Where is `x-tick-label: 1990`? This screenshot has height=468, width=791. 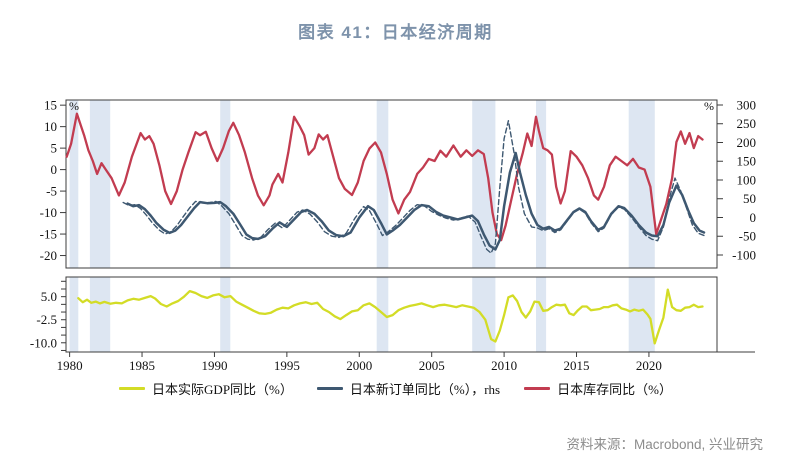 x-tick-label: 1990 is located at coordinates (214, 365).